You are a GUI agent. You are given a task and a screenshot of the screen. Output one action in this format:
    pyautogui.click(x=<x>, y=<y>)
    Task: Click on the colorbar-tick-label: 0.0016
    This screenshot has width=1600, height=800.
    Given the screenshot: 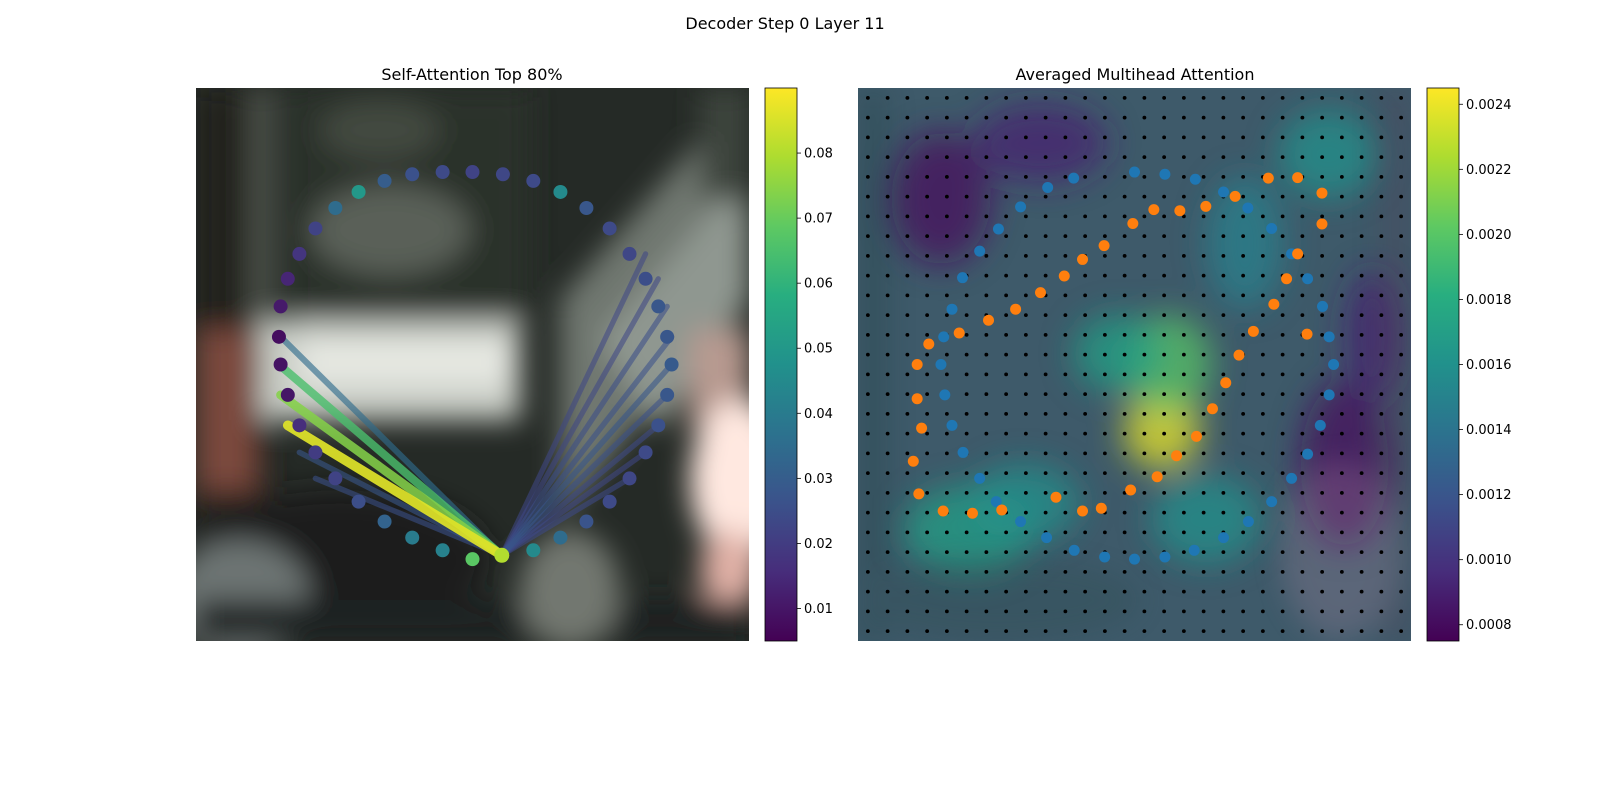 What is the action you would take?
    pyautogui.click(x=1489, y=365)
    